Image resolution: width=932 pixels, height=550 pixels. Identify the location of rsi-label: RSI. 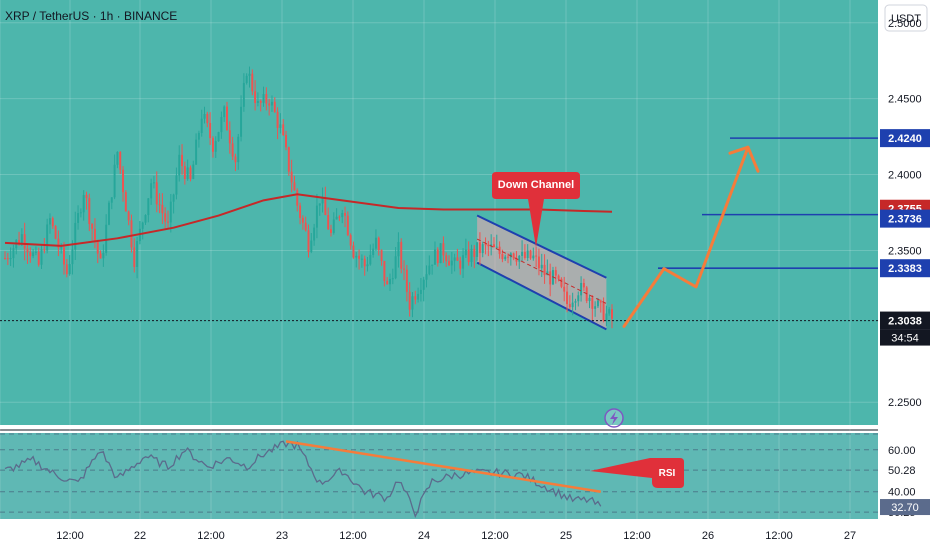
(667, 473).